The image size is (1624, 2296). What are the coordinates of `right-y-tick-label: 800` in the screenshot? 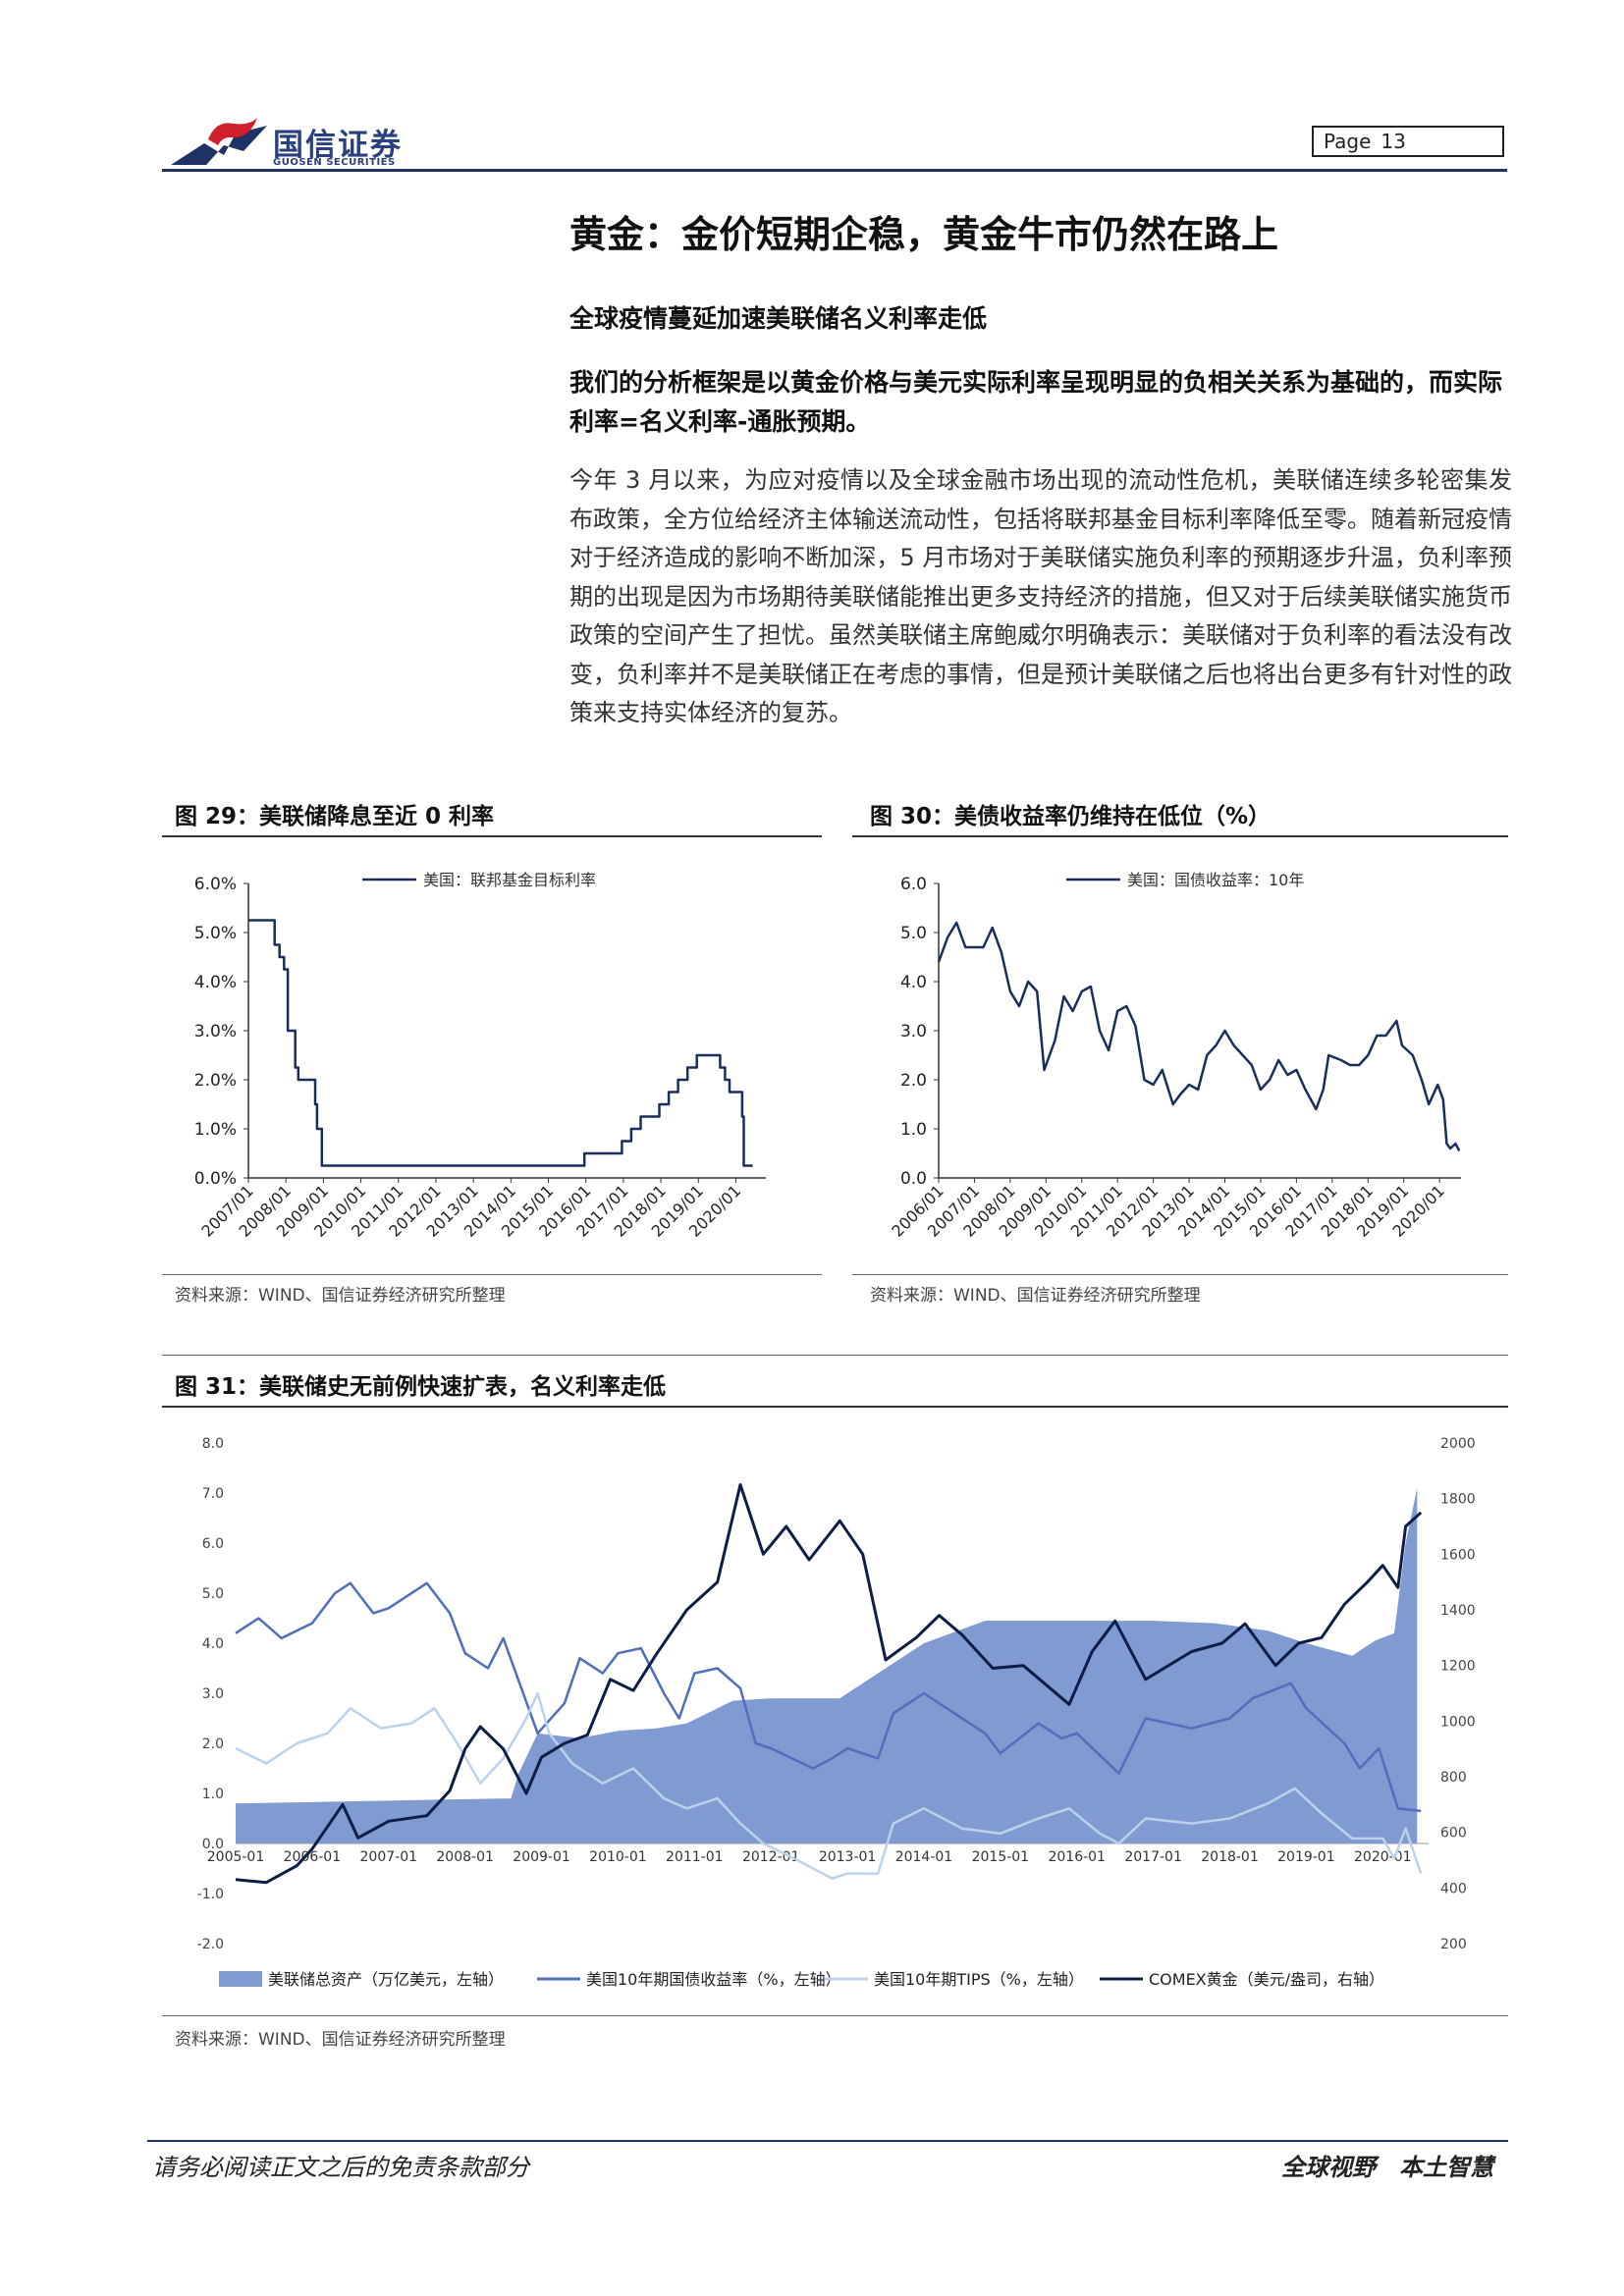 It's located at (1453, 1778).